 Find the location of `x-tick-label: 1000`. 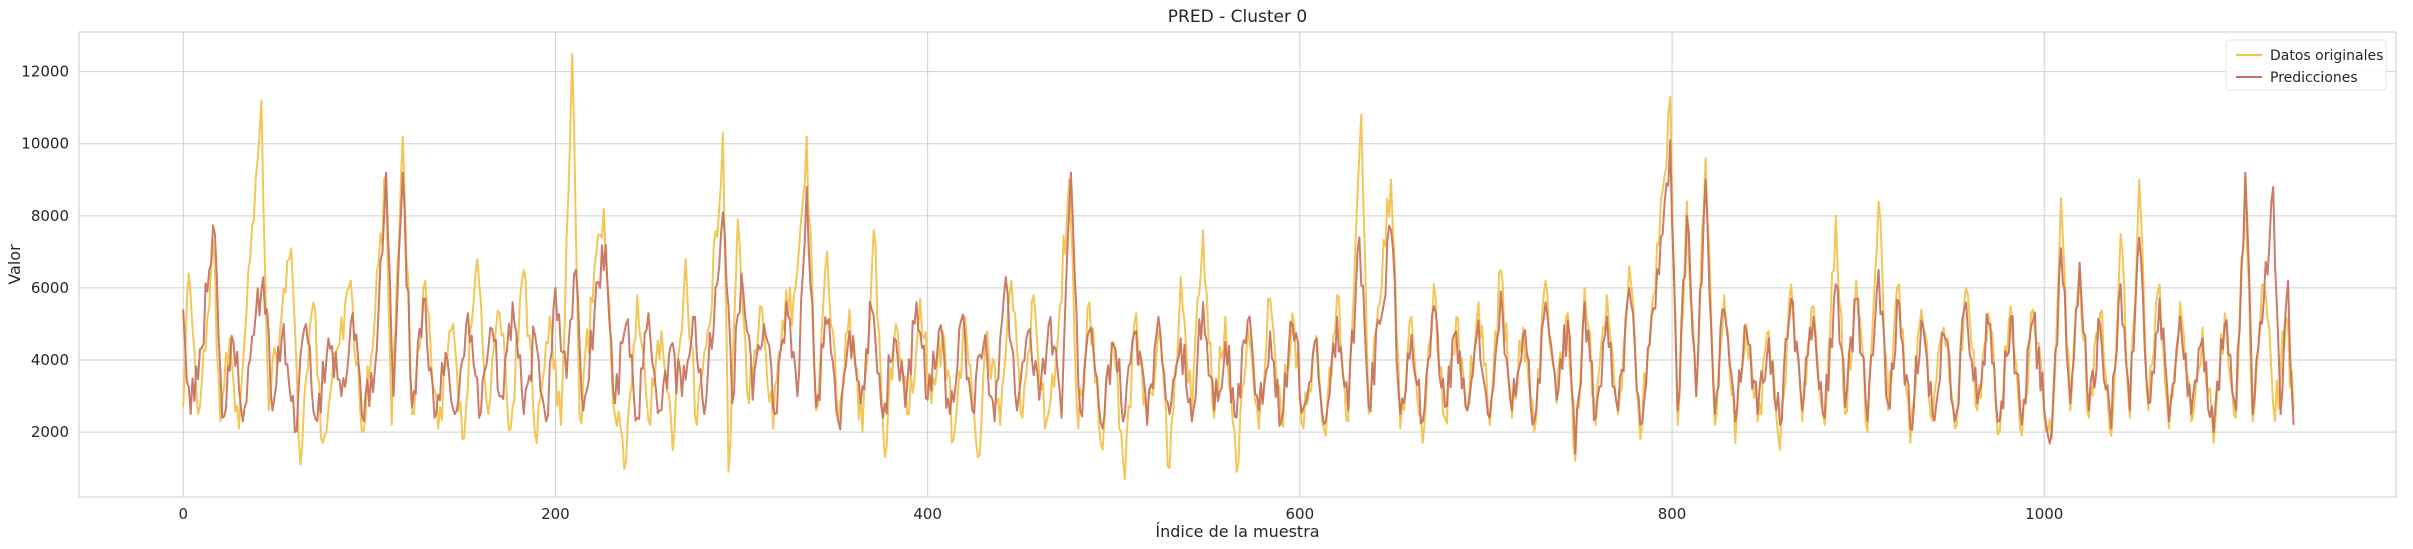

x-tick-label: 1000 is located at coordinates (2044, 514).